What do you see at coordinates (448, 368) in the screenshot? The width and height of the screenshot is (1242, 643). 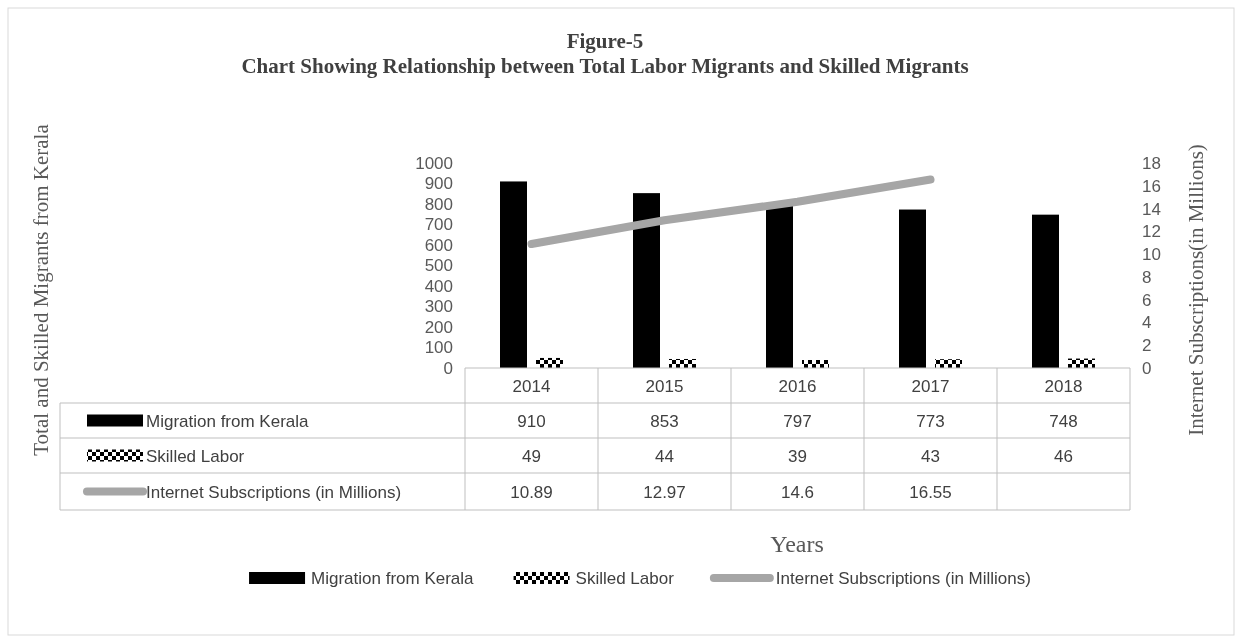 I see `y-tick-label: 0` at bounding box center [448, 368].